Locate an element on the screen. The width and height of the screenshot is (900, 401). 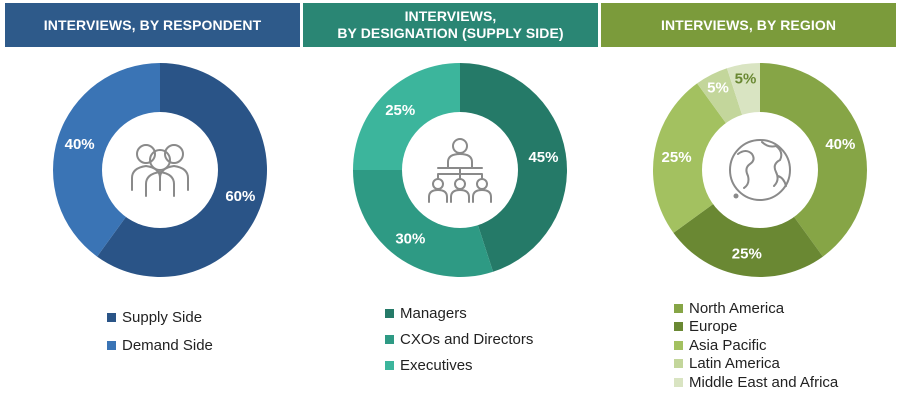
data-label: 45% is located at coordinates (543, 157).